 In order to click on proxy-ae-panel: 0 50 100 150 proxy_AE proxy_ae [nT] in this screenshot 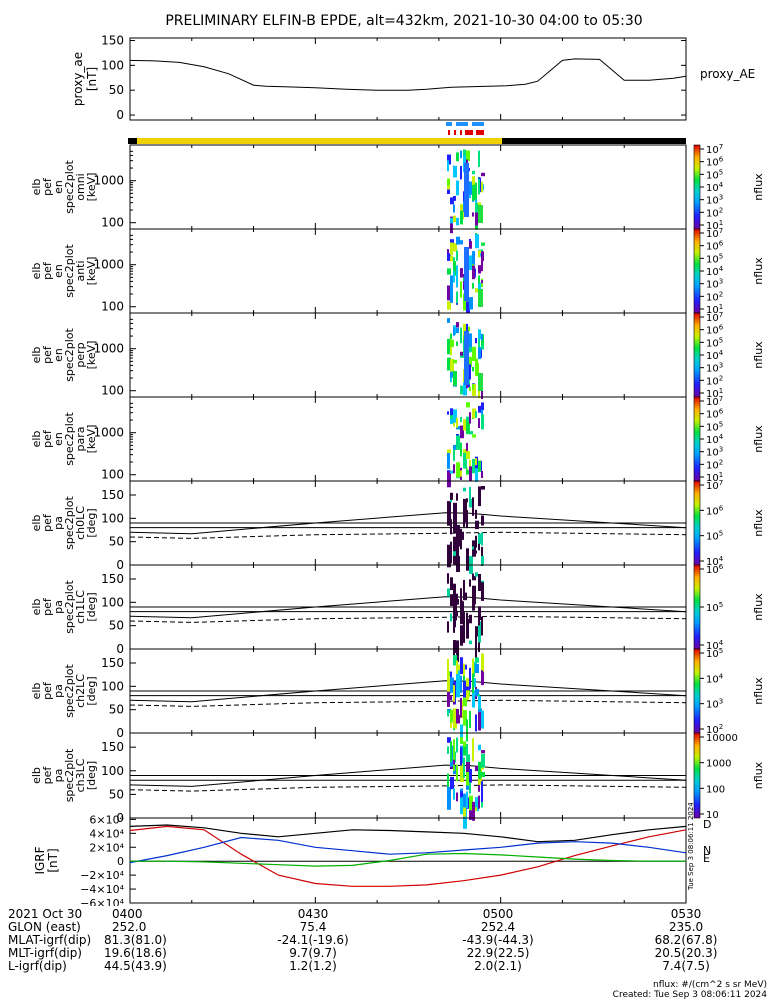, I will do `click(413, 77)`.